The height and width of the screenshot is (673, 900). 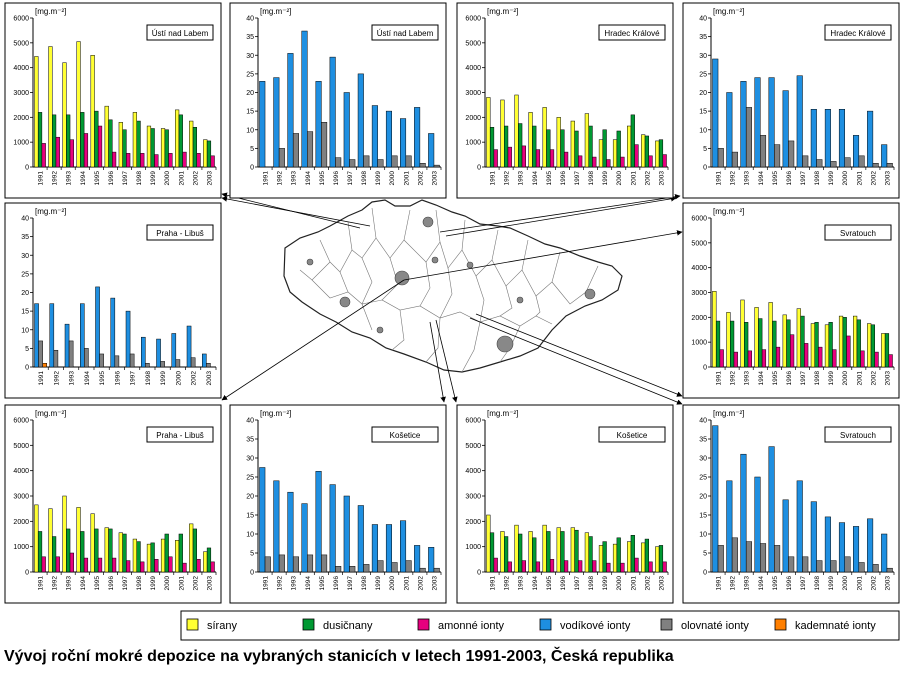 I want to click on station-label: Hradec Králové, so click(x=632, y=32).